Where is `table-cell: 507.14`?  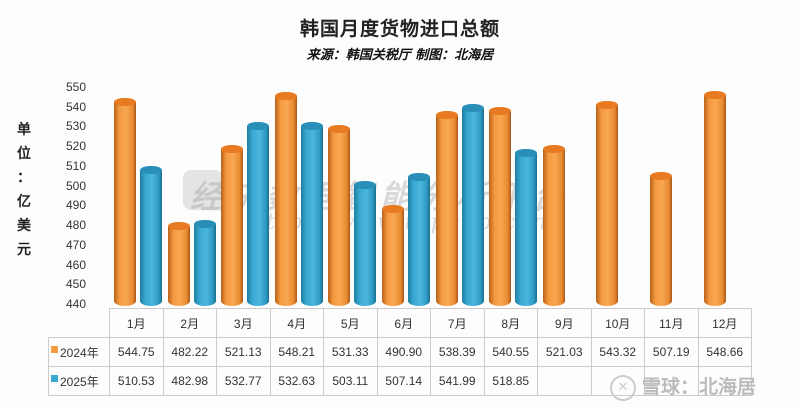 table-cell: 507.14 is located at coordinates (403, 381).